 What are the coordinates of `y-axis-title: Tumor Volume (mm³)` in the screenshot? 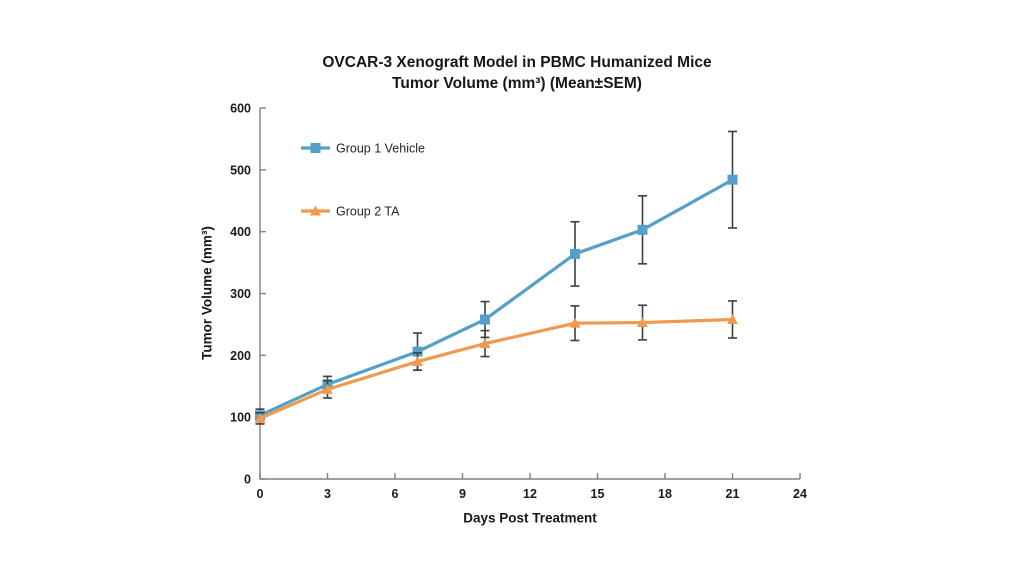 It's located at (207, 293).